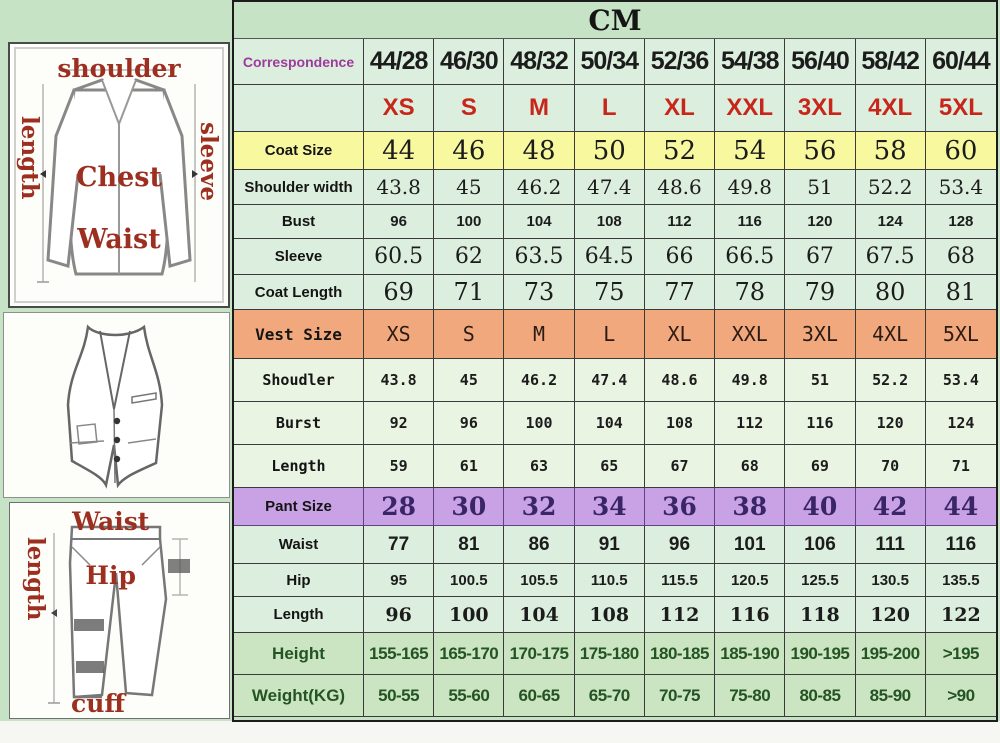  I want to click on table-cell: 75, so click(609, 292).